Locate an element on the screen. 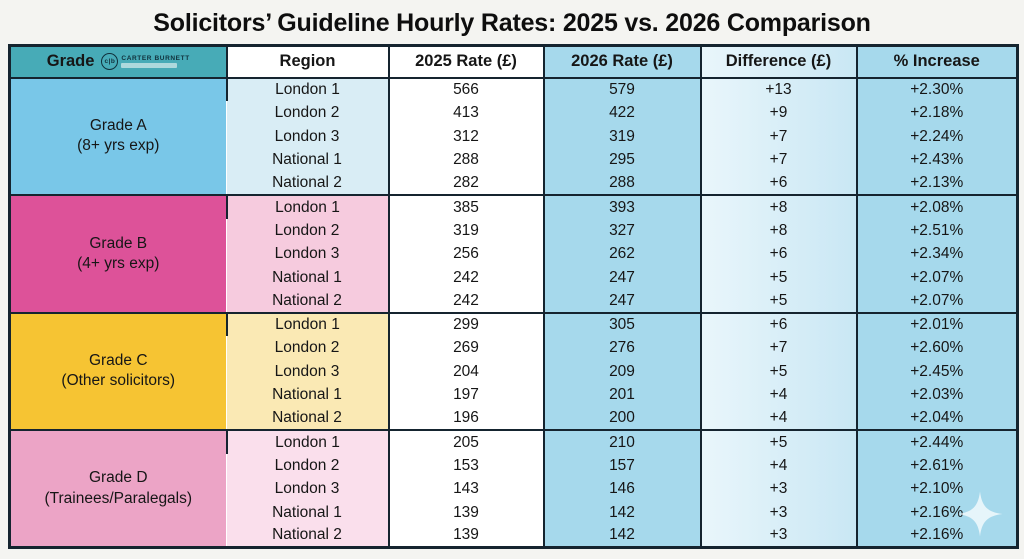 This screenshot has height=559, width=1024. rate-2025-cell: 196 is located at coordinates (465, 418).